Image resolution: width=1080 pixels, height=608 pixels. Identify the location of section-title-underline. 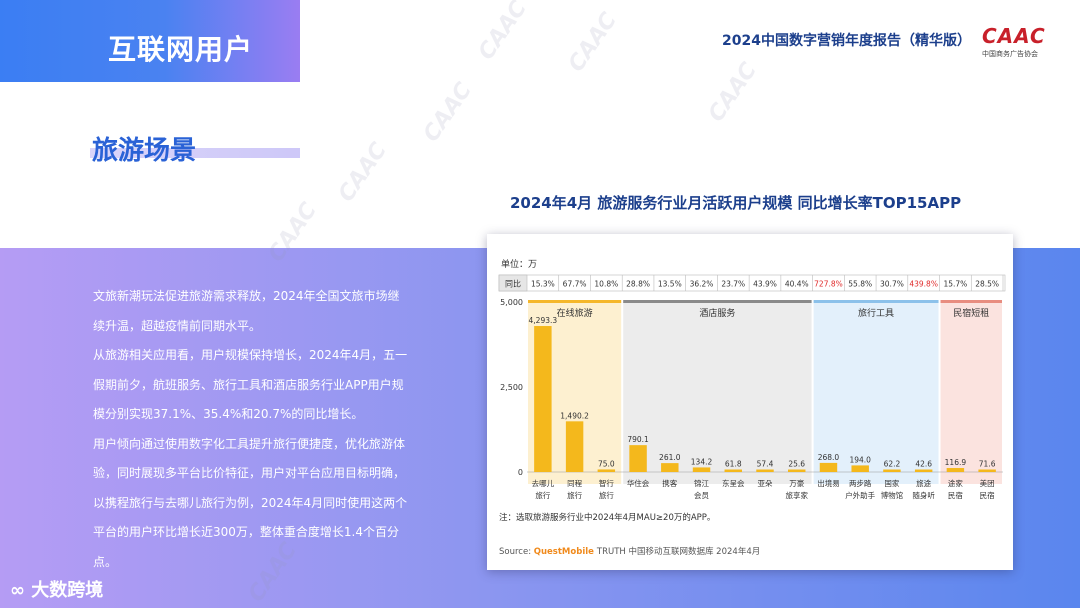
(195, 153).